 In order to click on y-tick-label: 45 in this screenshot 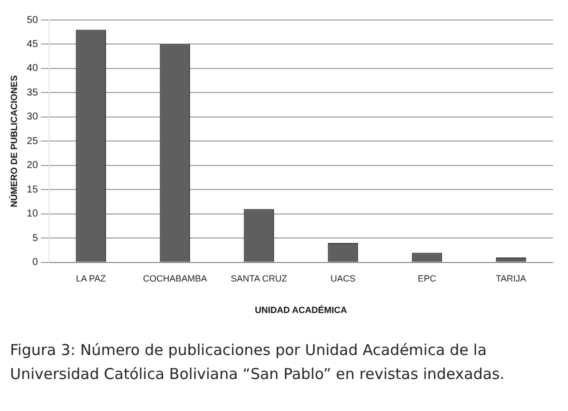, I will do `click(32, 44)`.